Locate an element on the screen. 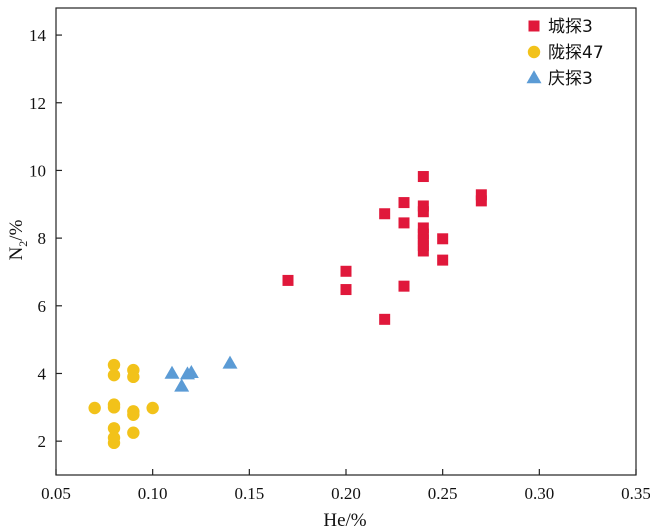  y-tick-label: 12 is located at coordinates (37, 103).